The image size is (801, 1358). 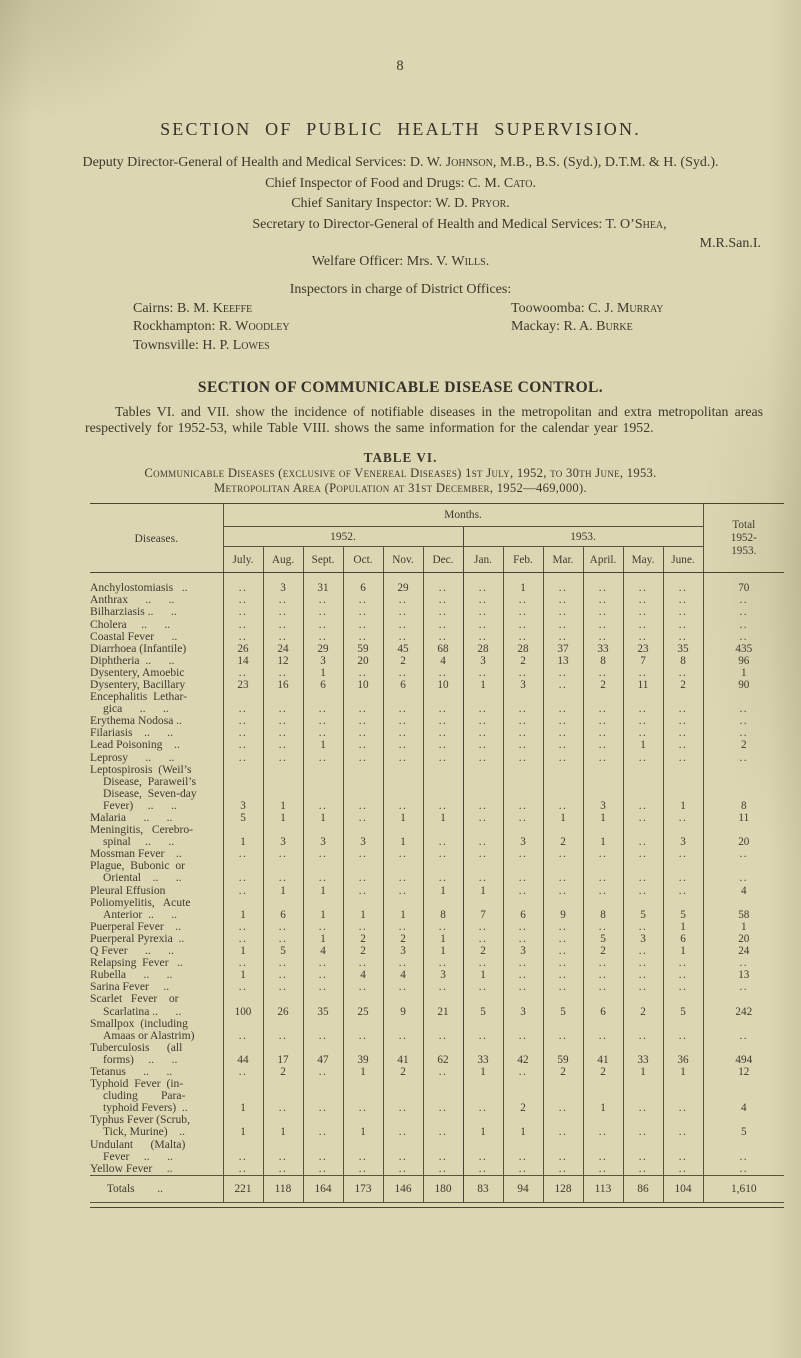 What do you see at coordinates (145, 1108) in the screenshot?
I see `disease-name-line: typhoid Fevers) ..` at bounding box center [145, 1108].